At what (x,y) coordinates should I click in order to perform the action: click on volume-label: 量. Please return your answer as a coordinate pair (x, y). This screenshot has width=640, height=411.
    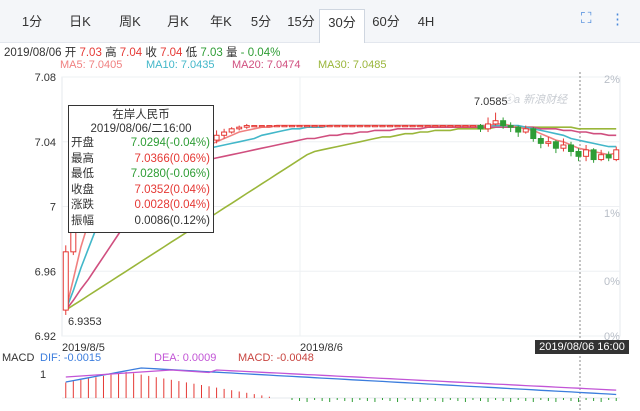
    Looking at the image, I should click on (231, 53).